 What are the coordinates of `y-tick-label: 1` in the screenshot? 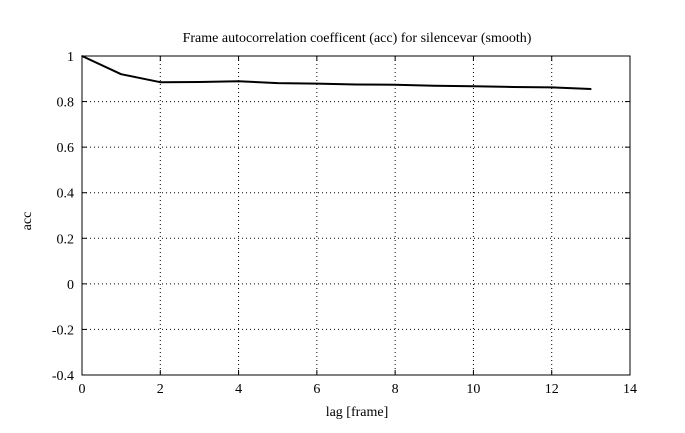 It's located at (70, 57).